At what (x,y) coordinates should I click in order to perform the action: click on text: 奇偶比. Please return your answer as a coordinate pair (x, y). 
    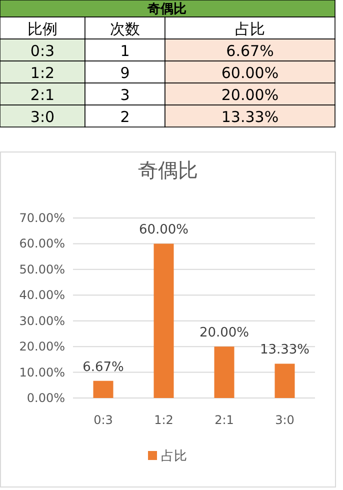
    Looking at the image, I should click on (166, 9).